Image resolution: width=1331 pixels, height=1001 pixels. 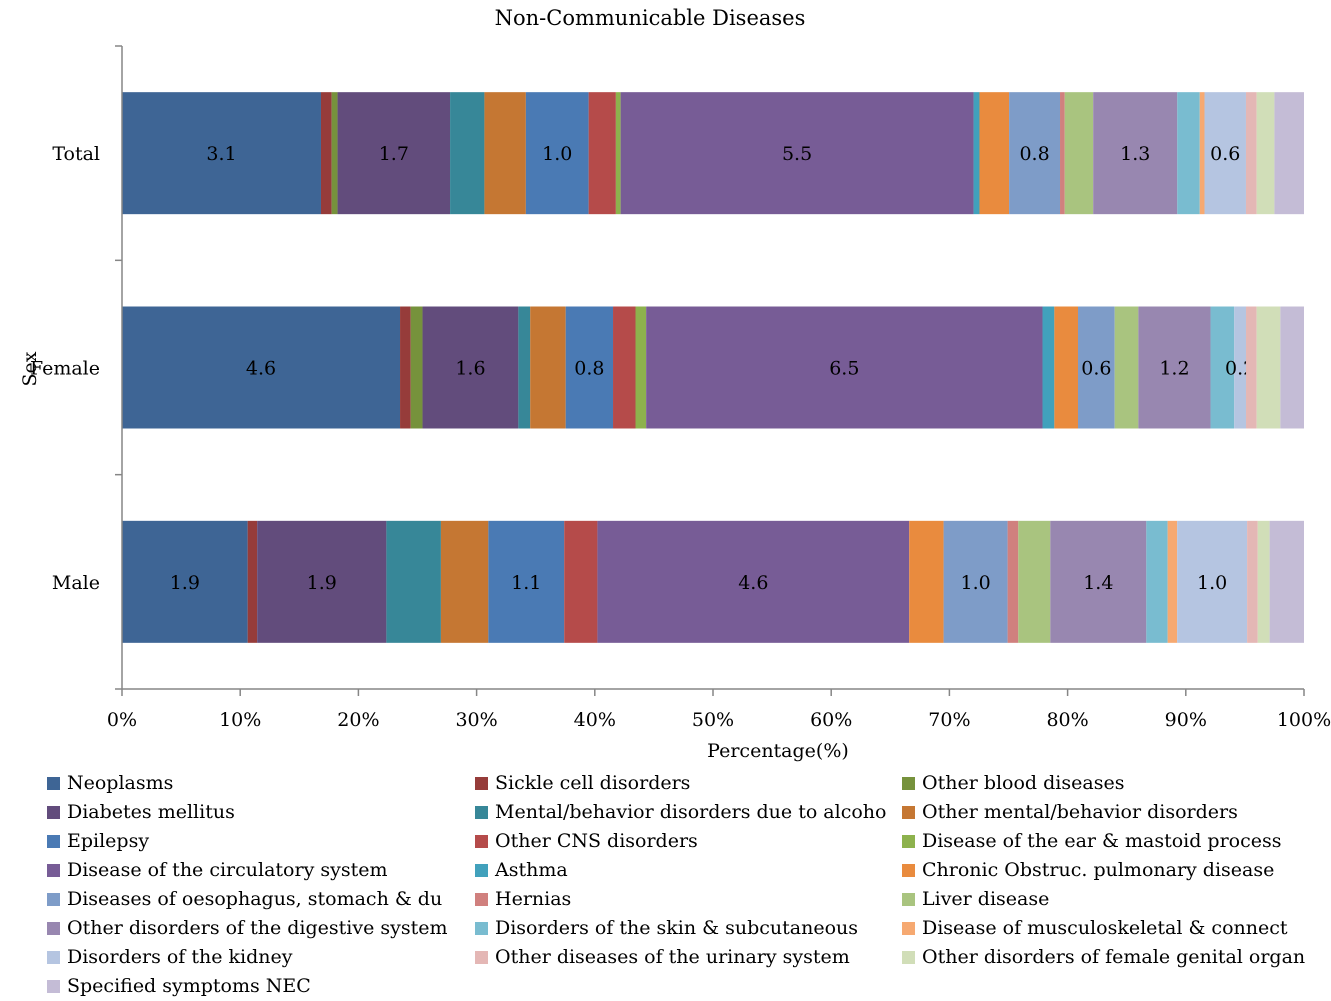 I want to click on legend-label: Other disorders of female genital organ, so click(x=1114, y=957).